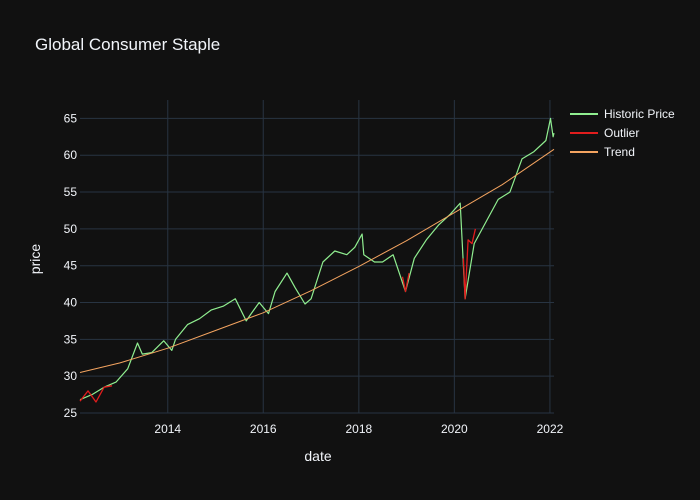  Describe the element at coordinates (619, 152) in the screenshot. I see `legend-label: Trend` at that location.